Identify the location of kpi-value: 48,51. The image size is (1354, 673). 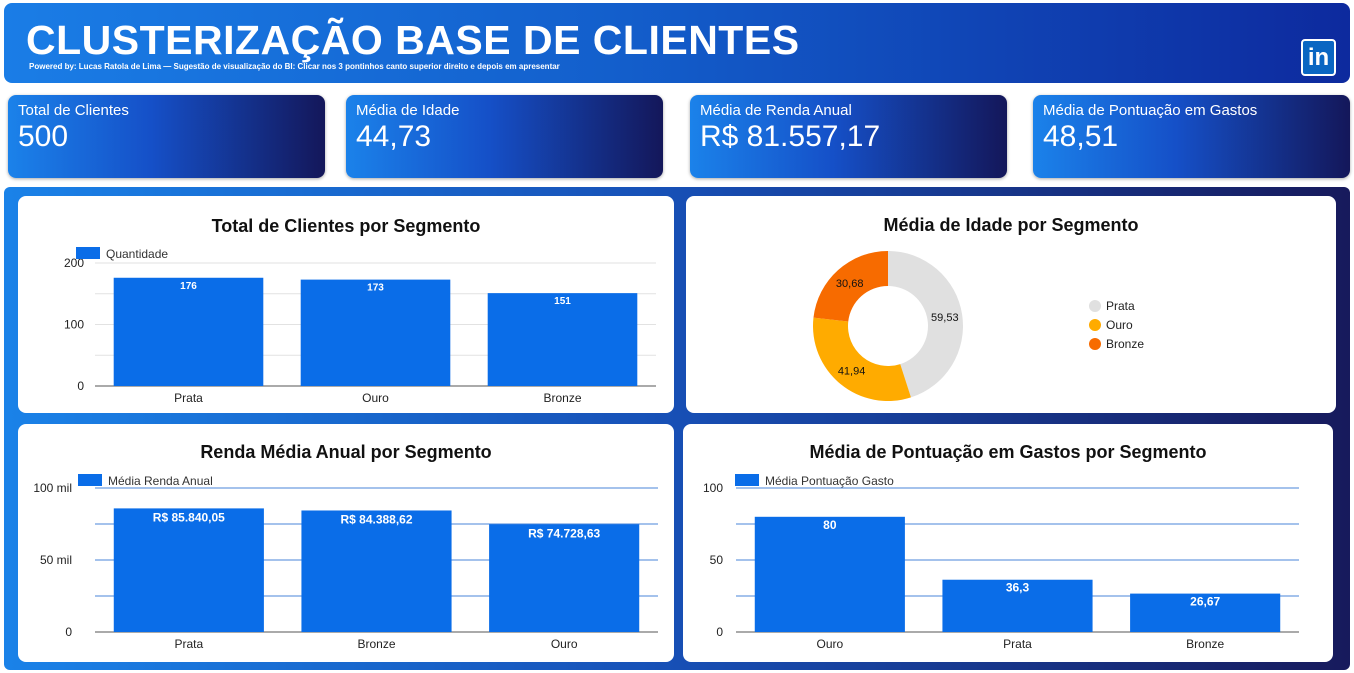
(1081, 136).